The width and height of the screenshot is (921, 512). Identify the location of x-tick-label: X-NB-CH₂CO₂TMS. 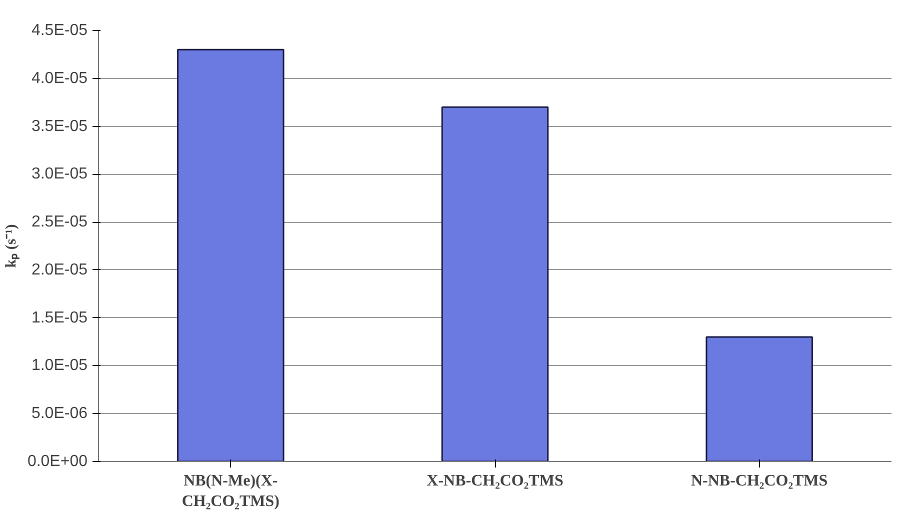
(495, 481).